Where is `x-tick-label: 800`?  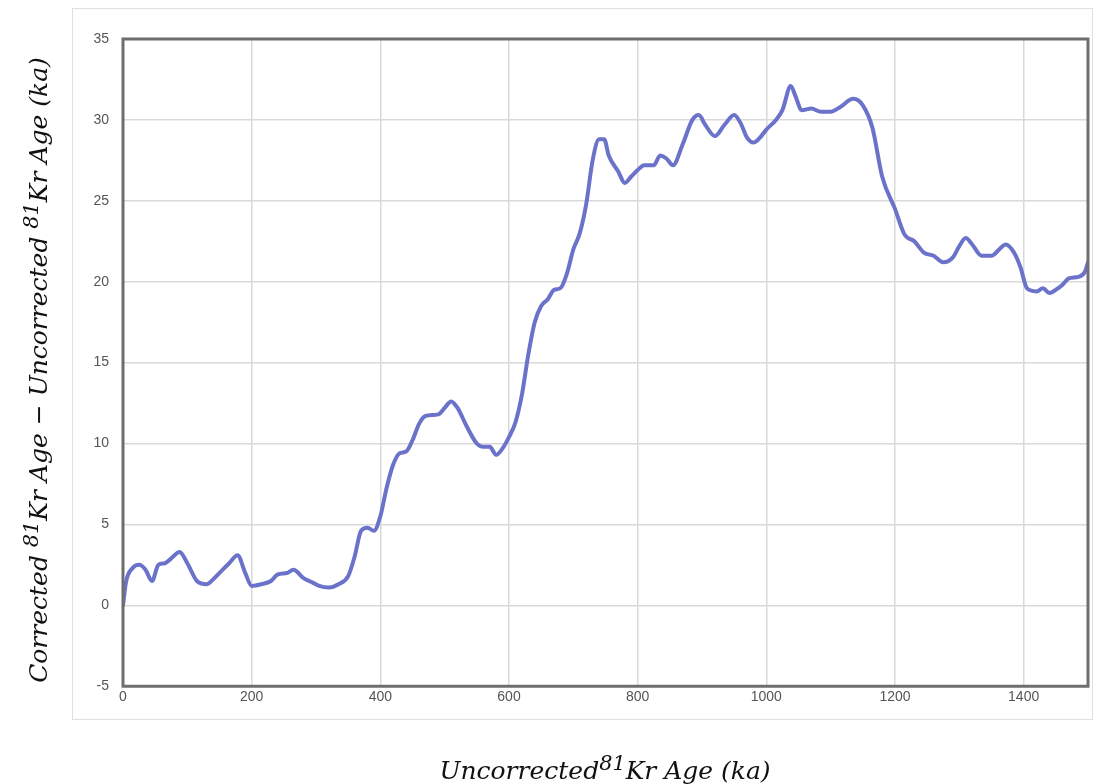
x-tick-label: 800 is located at coordinates (637, 696).